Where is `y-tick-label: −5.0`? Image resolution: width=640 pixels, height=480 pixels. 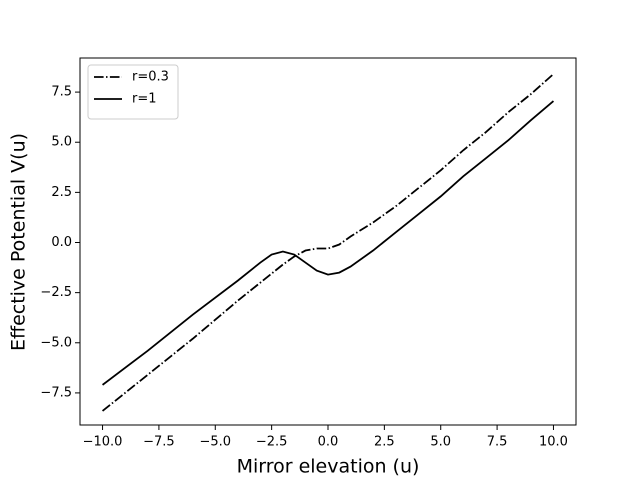 y-tick-label: −5.0 is located at coordinates (56, 342).